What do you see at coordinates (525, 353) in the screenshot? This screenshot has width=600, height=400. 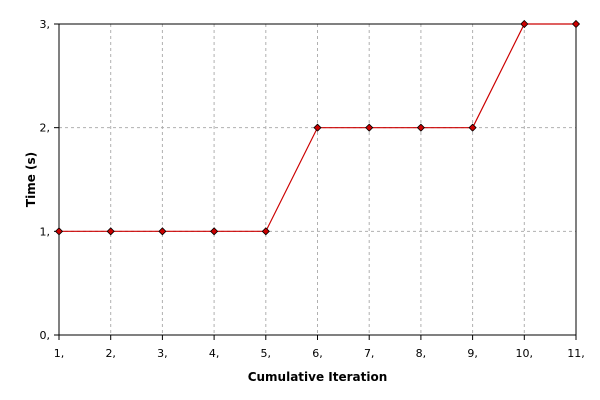 I see `x-tick-label: 10,` at bounding box center [525, 353].